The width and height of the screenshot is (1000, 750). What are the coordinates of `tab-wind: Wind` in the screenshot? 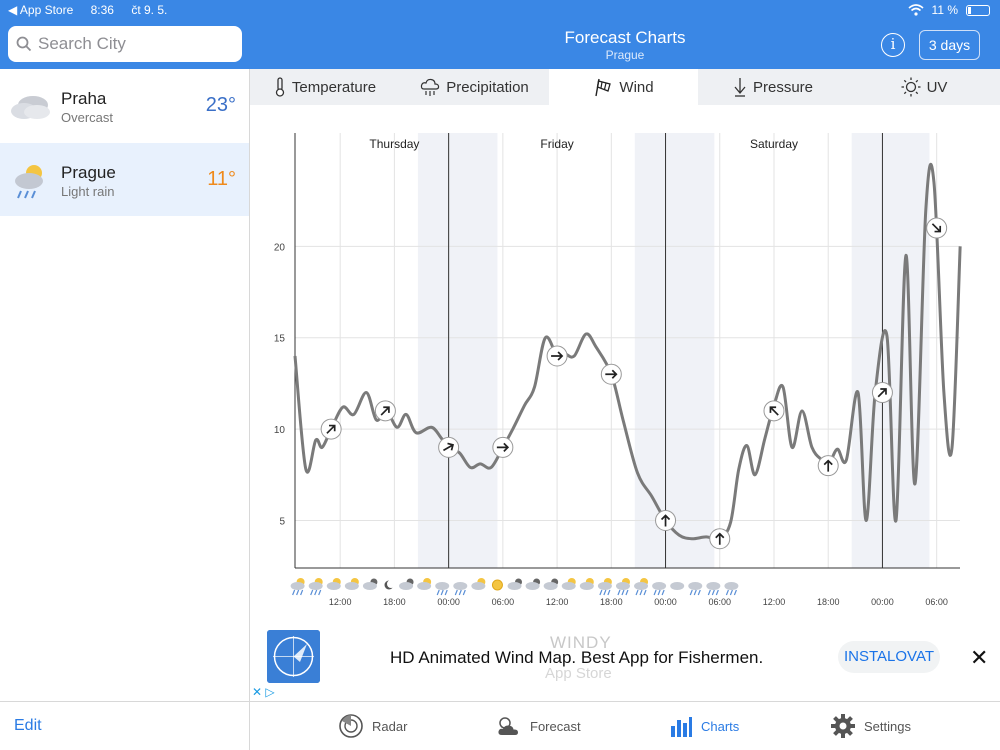 It's located at (623, 87).